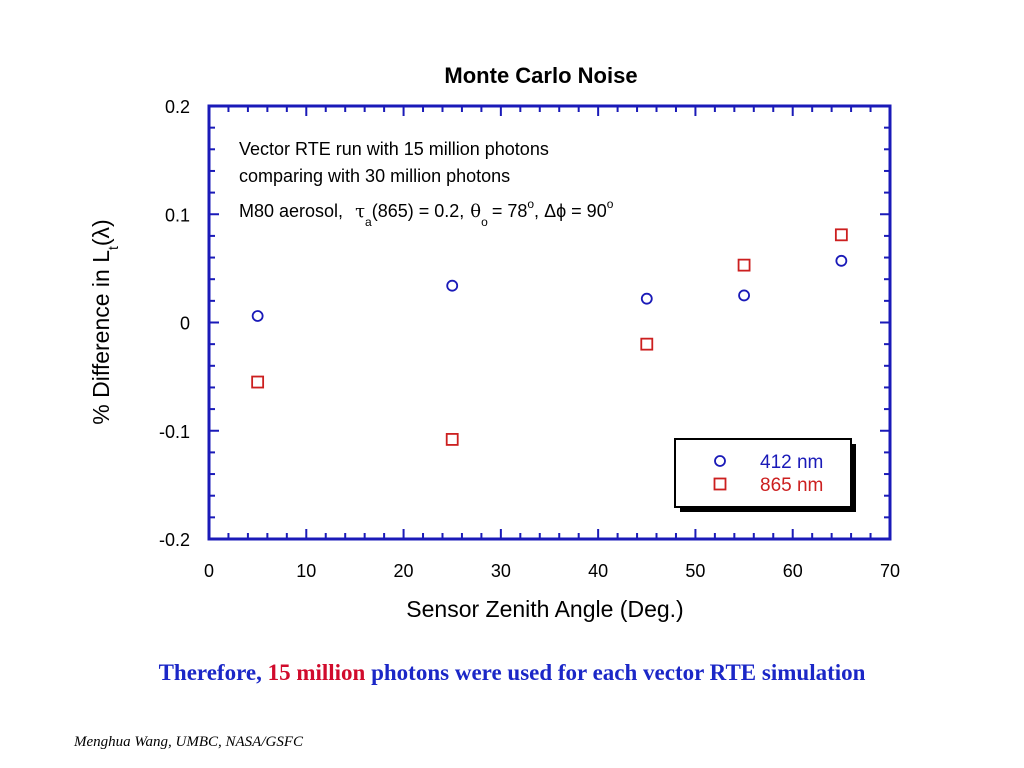  I want to click on x-tick-label: 20, so click(404, 571).